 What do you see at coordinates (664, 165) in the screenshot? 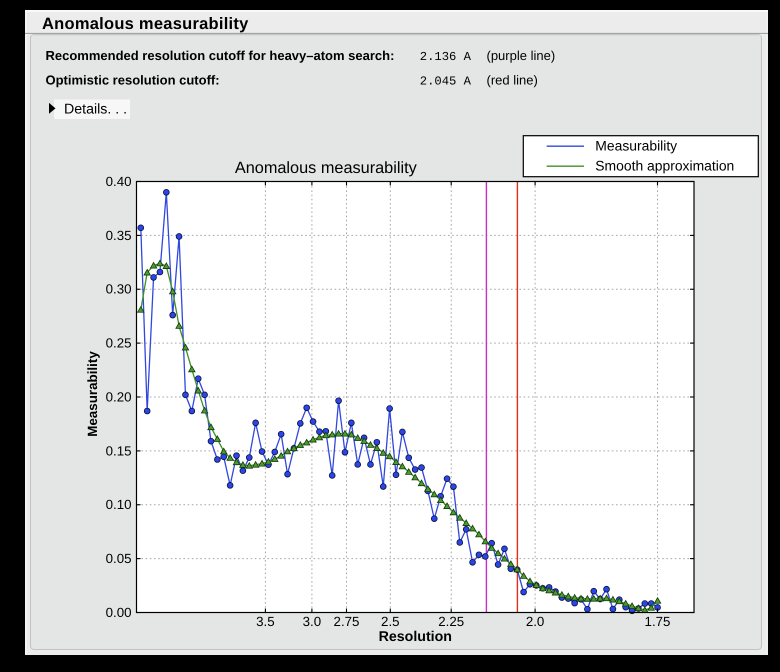
I see `svg-text: Smooth approximation` at bounding box center [664, 165].